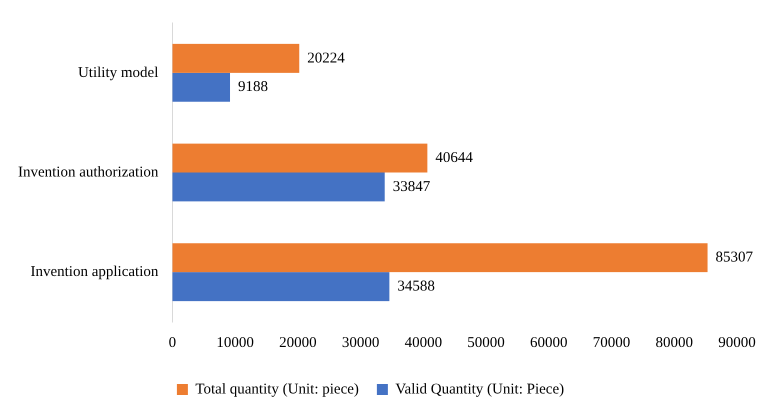  What do you see at coordinates (361, 342) in the screenshot?
I see `x-tick-label: 30000` at bounding box center [361, 342].